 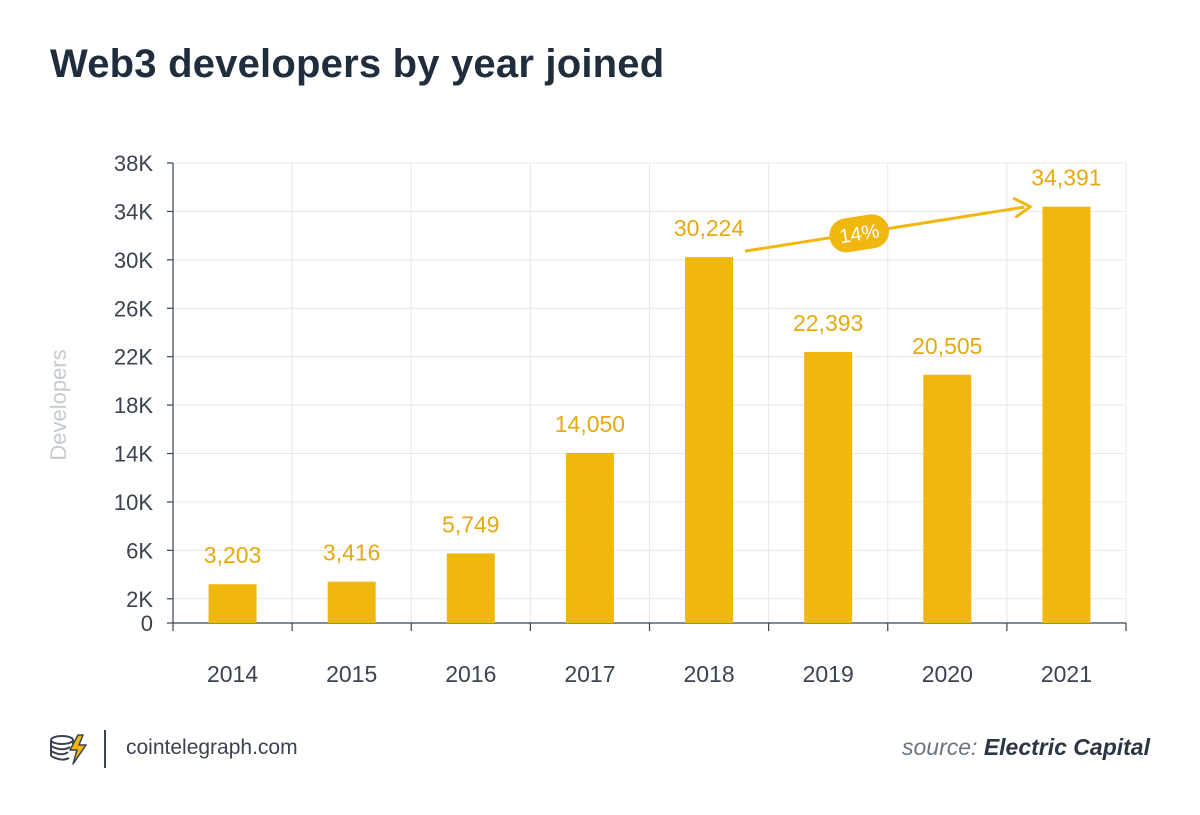 I want to click on site-url: cointelegraph.com, so click(x=212, y=747).